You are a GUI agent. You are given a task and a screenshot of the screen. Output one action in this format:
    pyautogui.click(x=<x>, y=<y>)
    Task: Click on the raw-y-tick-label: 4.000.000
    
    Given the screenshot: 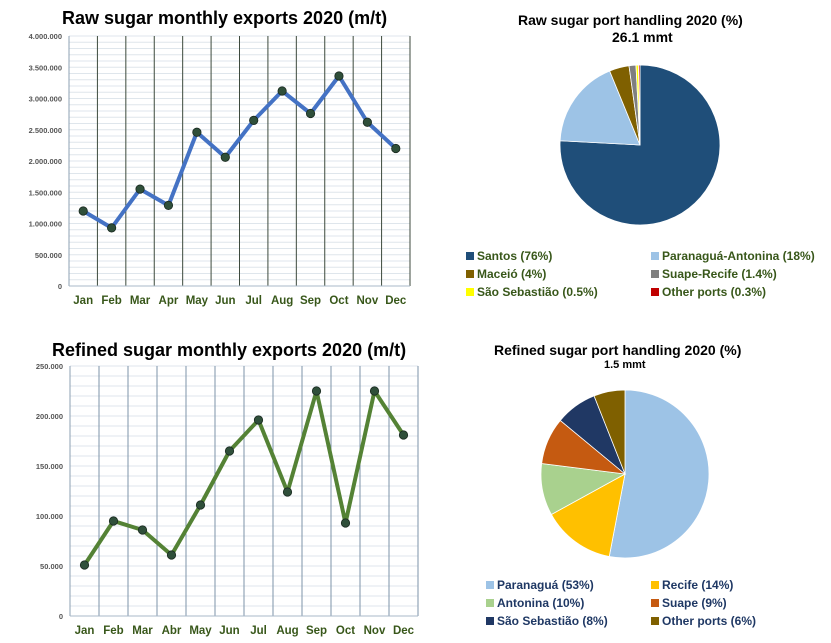 What is the action you would take?
    pyautogui.click(x=45, y=36)
    